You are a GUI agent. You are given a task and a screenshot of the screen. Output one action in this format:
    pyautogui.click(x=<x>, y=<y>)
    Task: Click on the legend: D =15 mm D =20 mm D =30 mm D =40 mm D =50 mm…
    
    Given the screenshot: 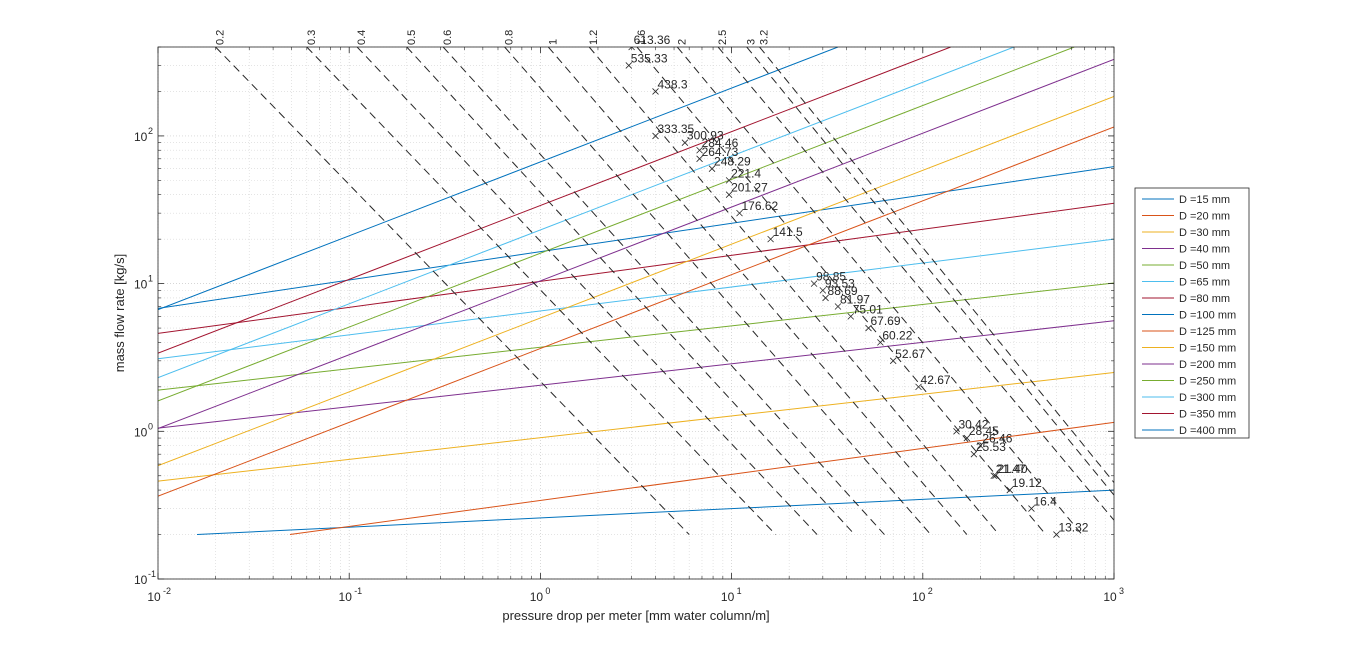 What is the action you would take?
    pyautogui.click(x=1192, y=313)
    